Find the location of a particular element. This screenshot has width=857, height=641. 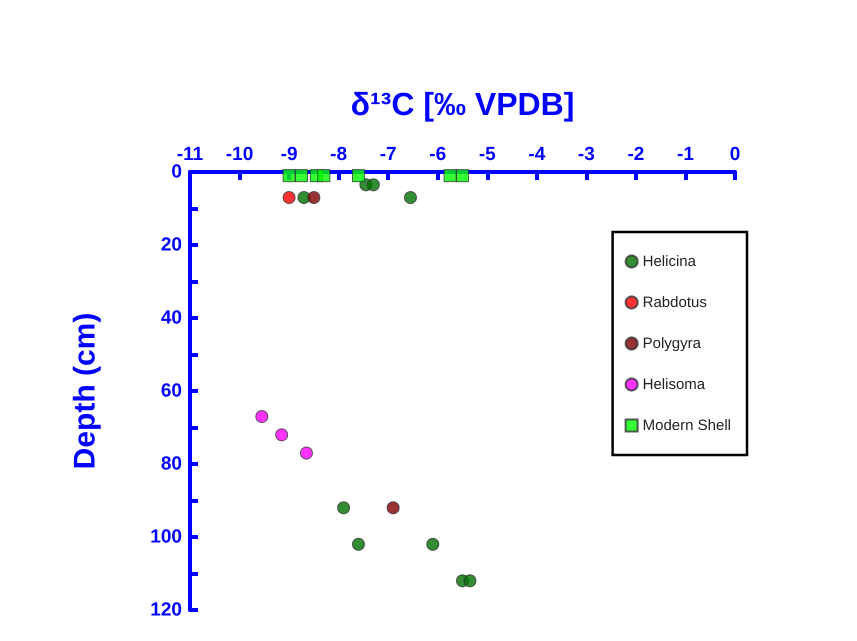

x-tick-label: 0 is located at coordinates (735, 154).